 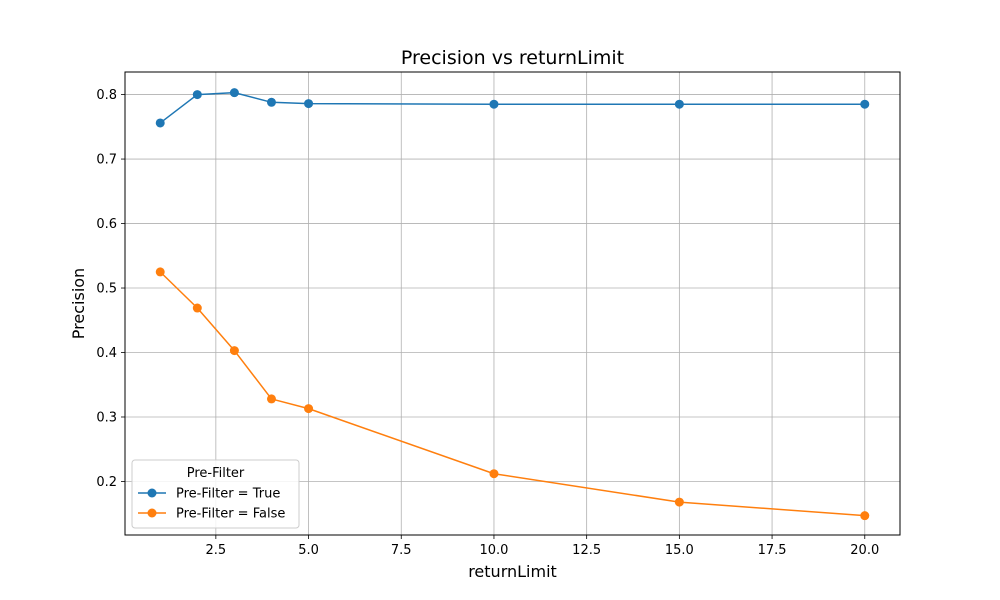 What do you see at coordinates (106, 482) in the screenshot?
I see `y-tick-label: 0.2` at bounding box center [106, 482].